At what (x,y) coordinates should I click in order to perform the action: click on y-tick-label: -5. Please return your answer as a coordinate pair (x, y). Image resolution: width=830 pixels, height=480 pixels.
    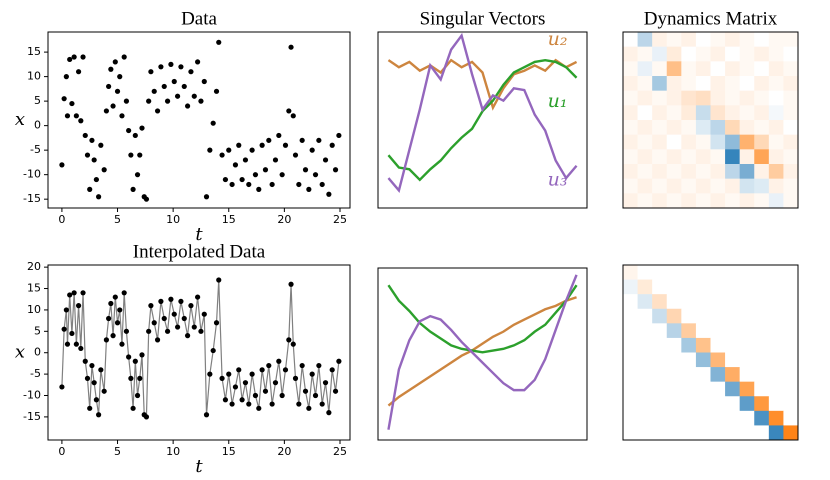
    Looking at the image, I should click on (35, 149).